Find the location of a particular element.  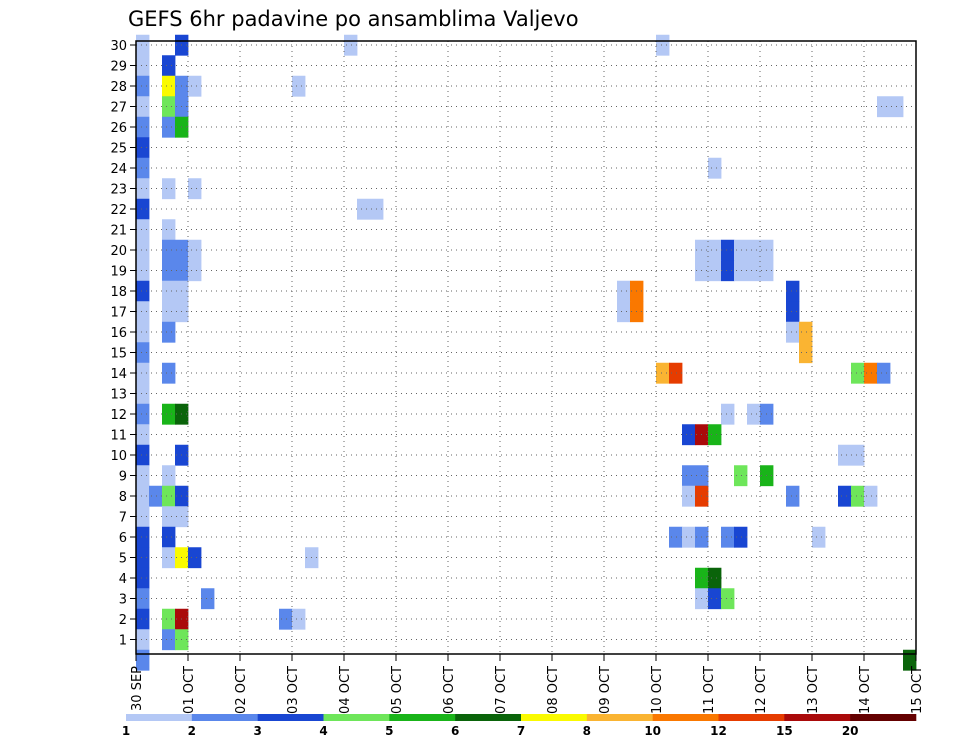

heatmap-cell-m20-t45 is located at coordinates (728, 250).